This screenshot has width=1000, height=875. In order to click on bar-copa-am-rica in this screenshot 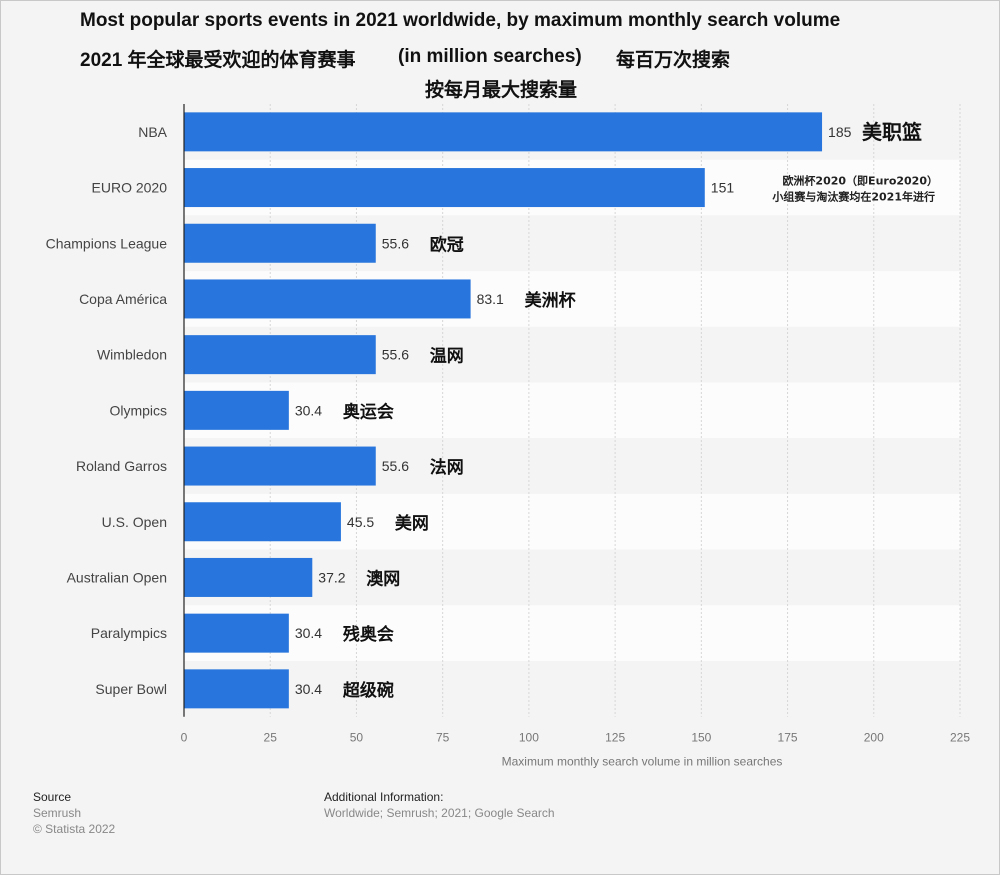, I will do `click(327, 299)`.